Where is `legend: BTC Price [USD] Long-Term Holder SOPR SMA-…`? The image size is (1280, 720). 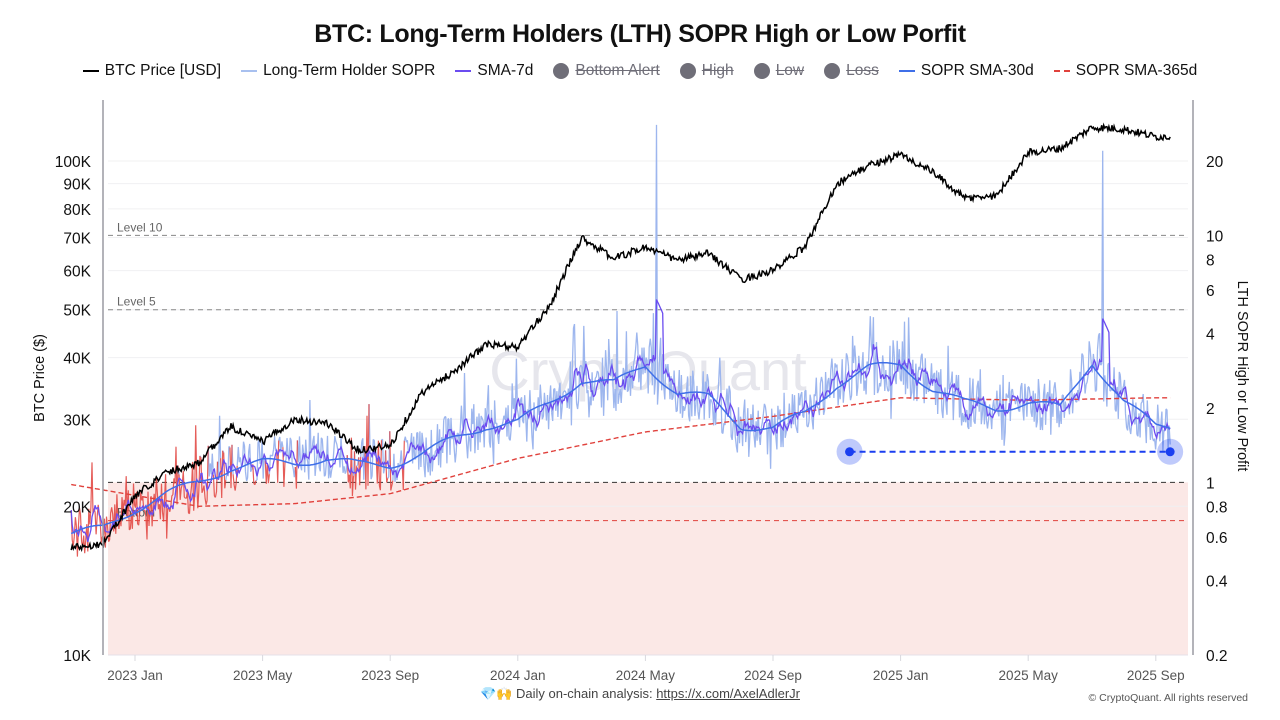
legend: BTC Price [USD] Long-Term Holder SOPR SMA-… is located at coordinates (640, 71).